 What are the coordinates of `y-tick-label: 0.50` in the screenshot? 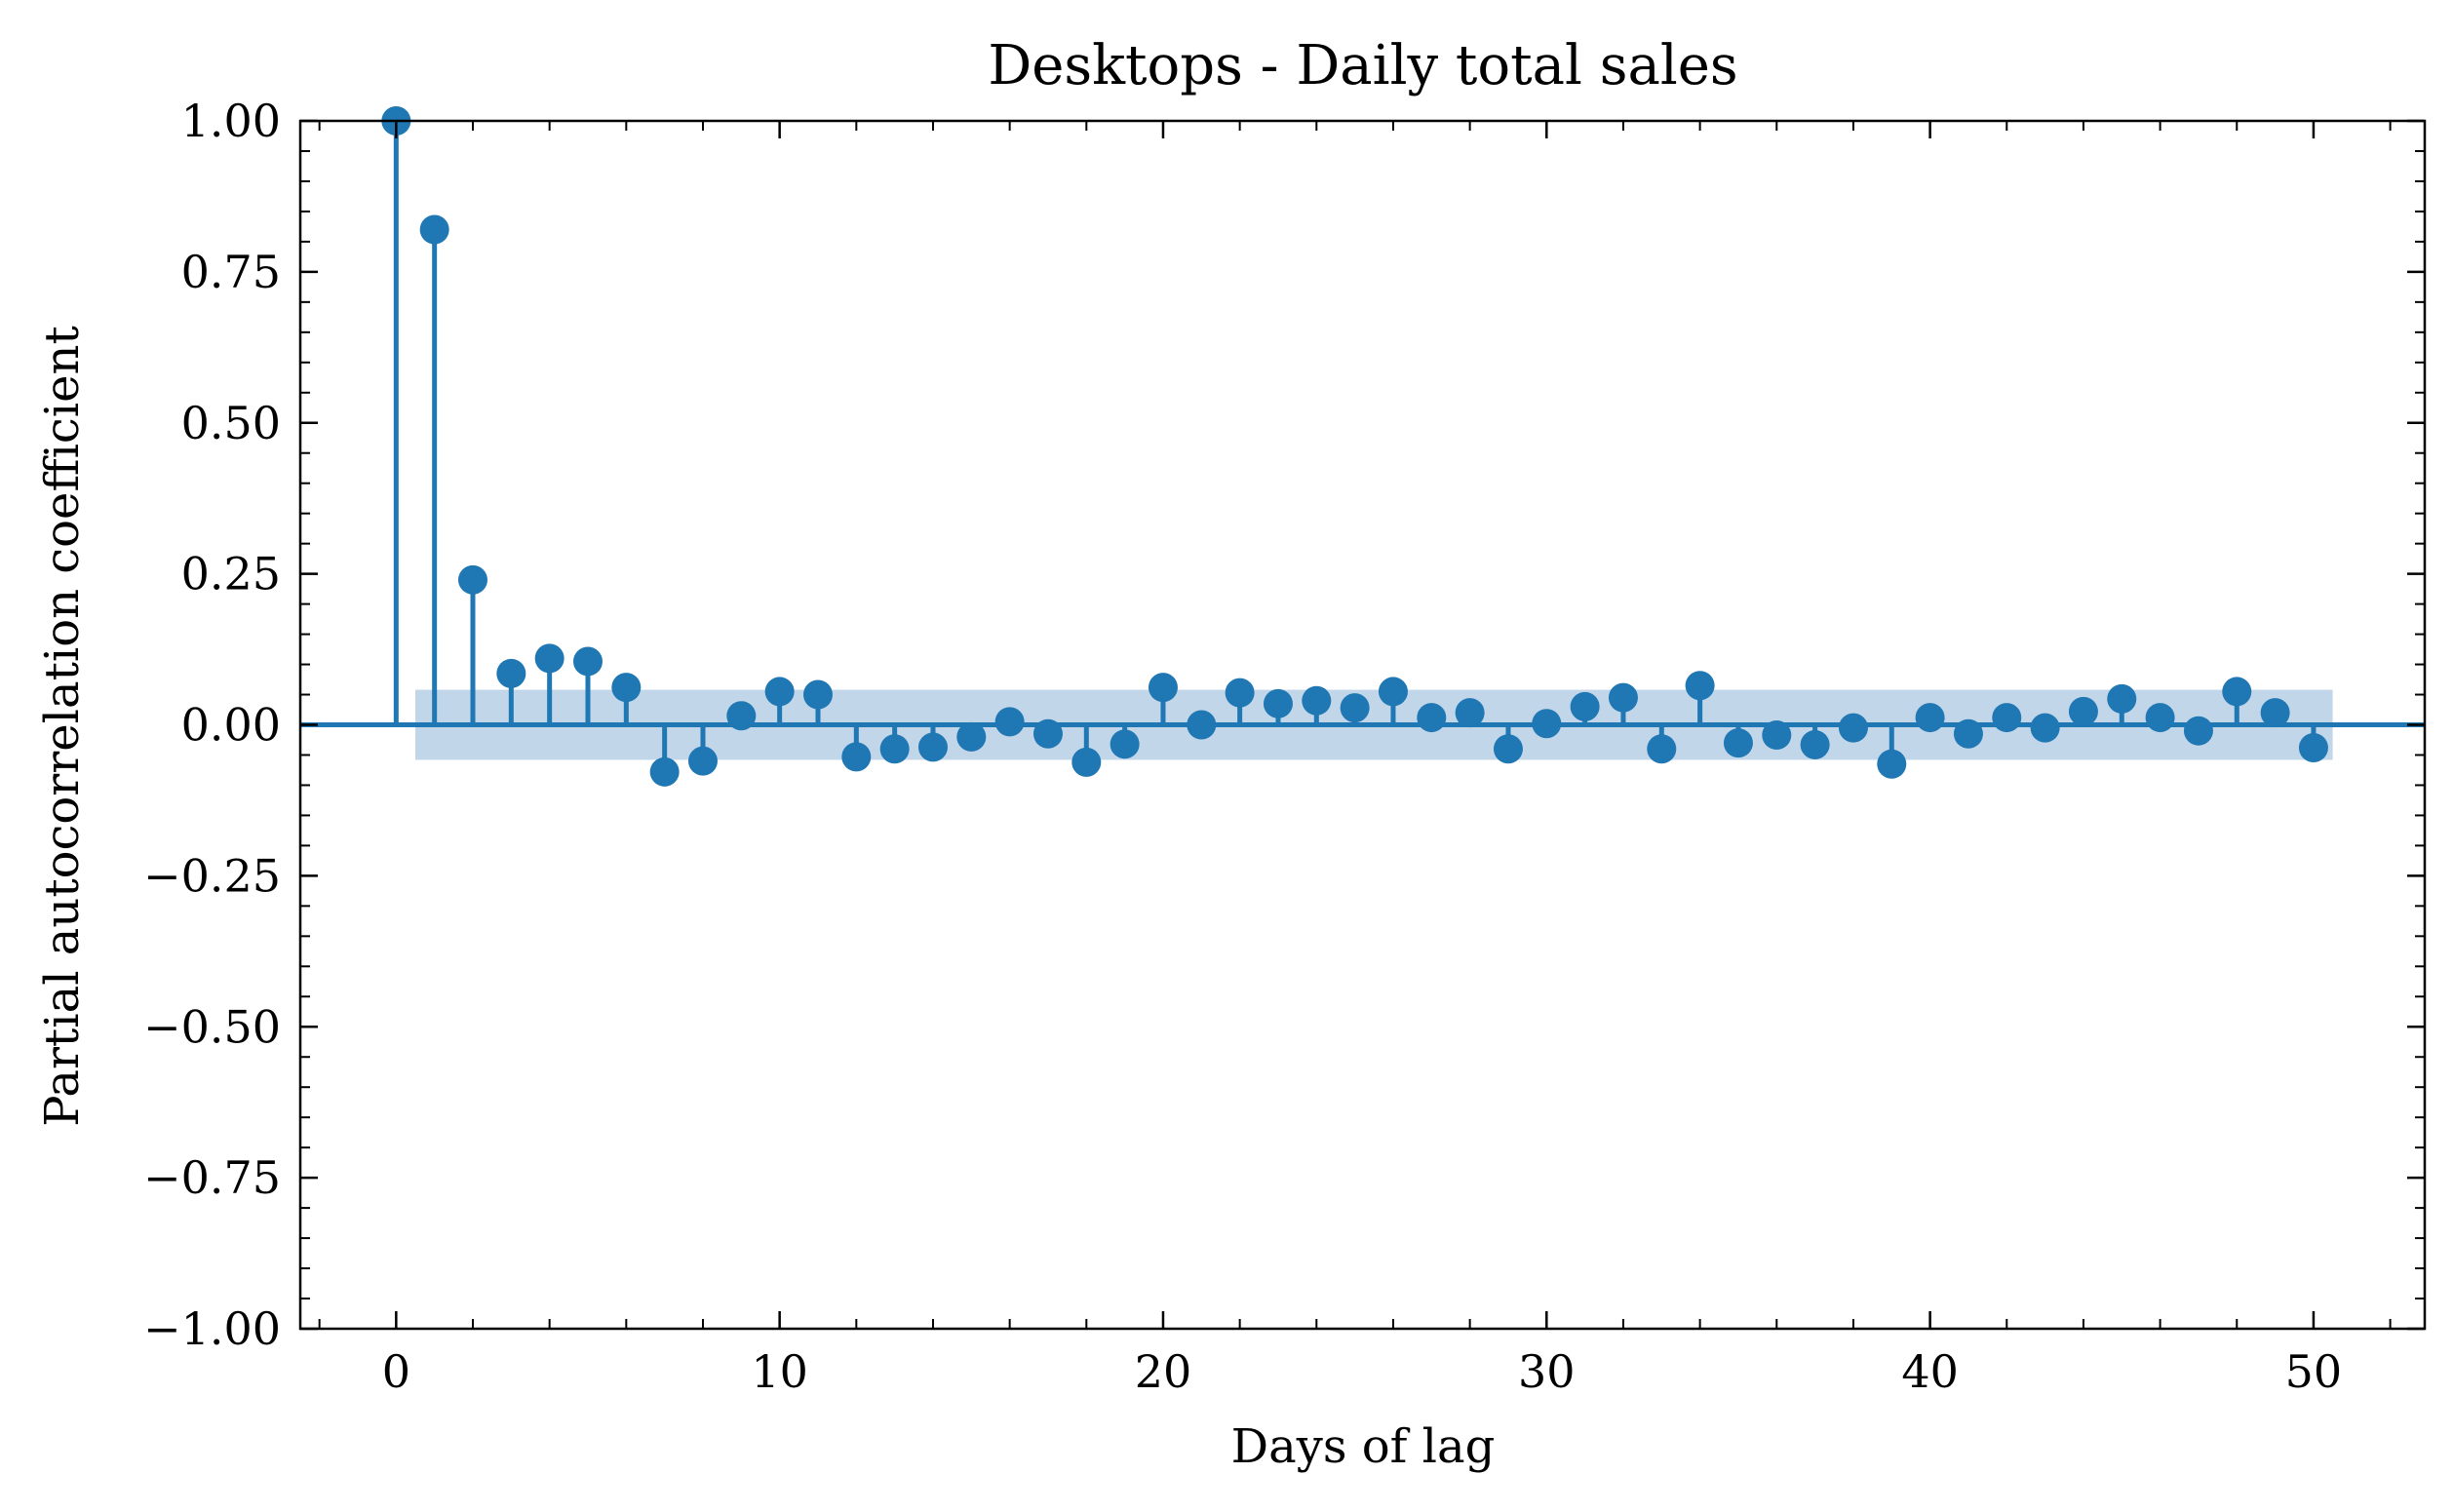 It's located at (231, 423).